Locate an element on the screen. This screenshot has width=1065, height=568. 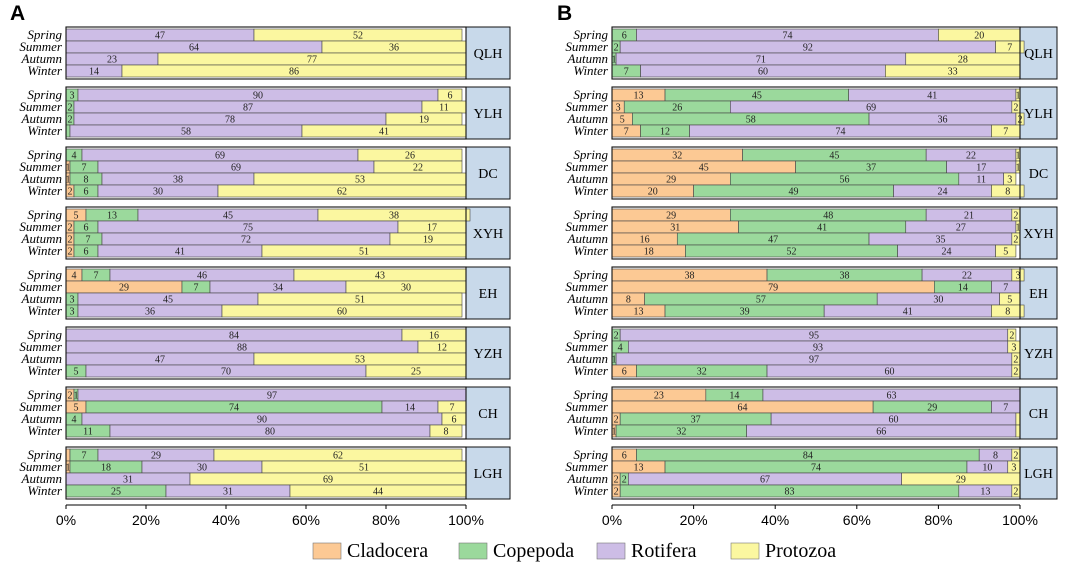
bar-row-autumn: Autumn 31 69 is located at coordinates (244, 478).